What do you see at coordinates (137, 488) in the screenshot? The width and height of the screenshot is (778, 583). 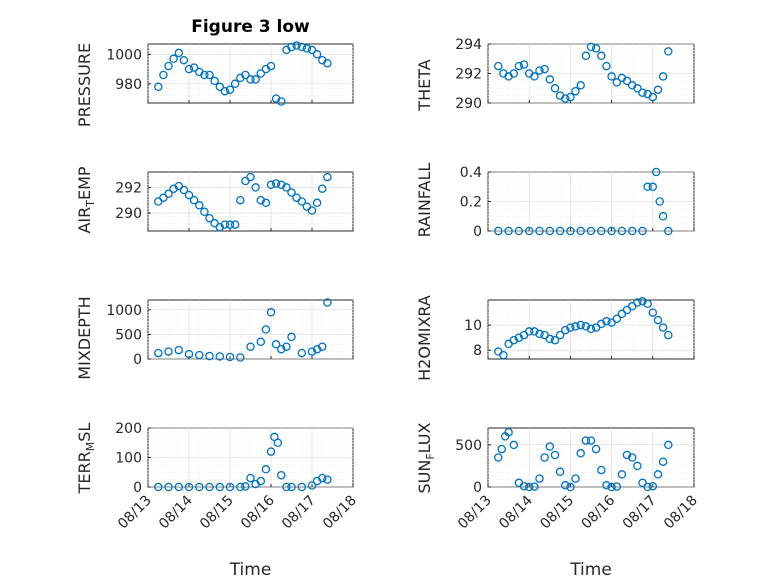 I see `y-tick-label: 0` at bounding box center [137, 488].